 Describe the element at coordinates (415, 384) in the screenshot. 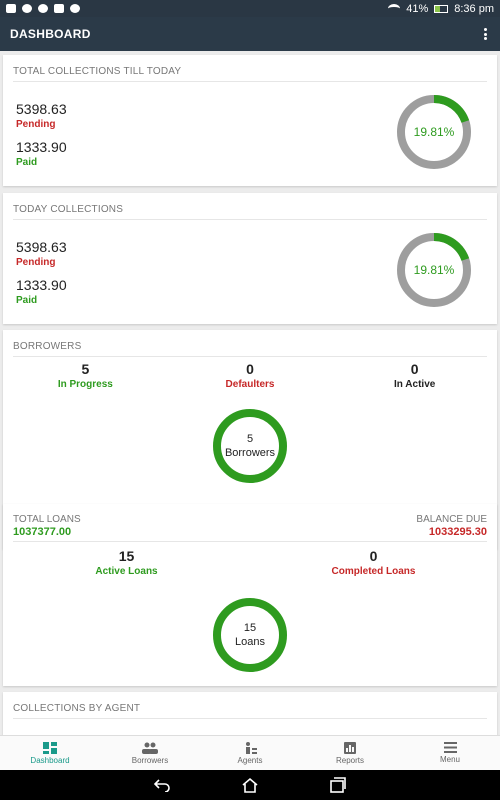

I see `inactive-label: In Active` at that location.